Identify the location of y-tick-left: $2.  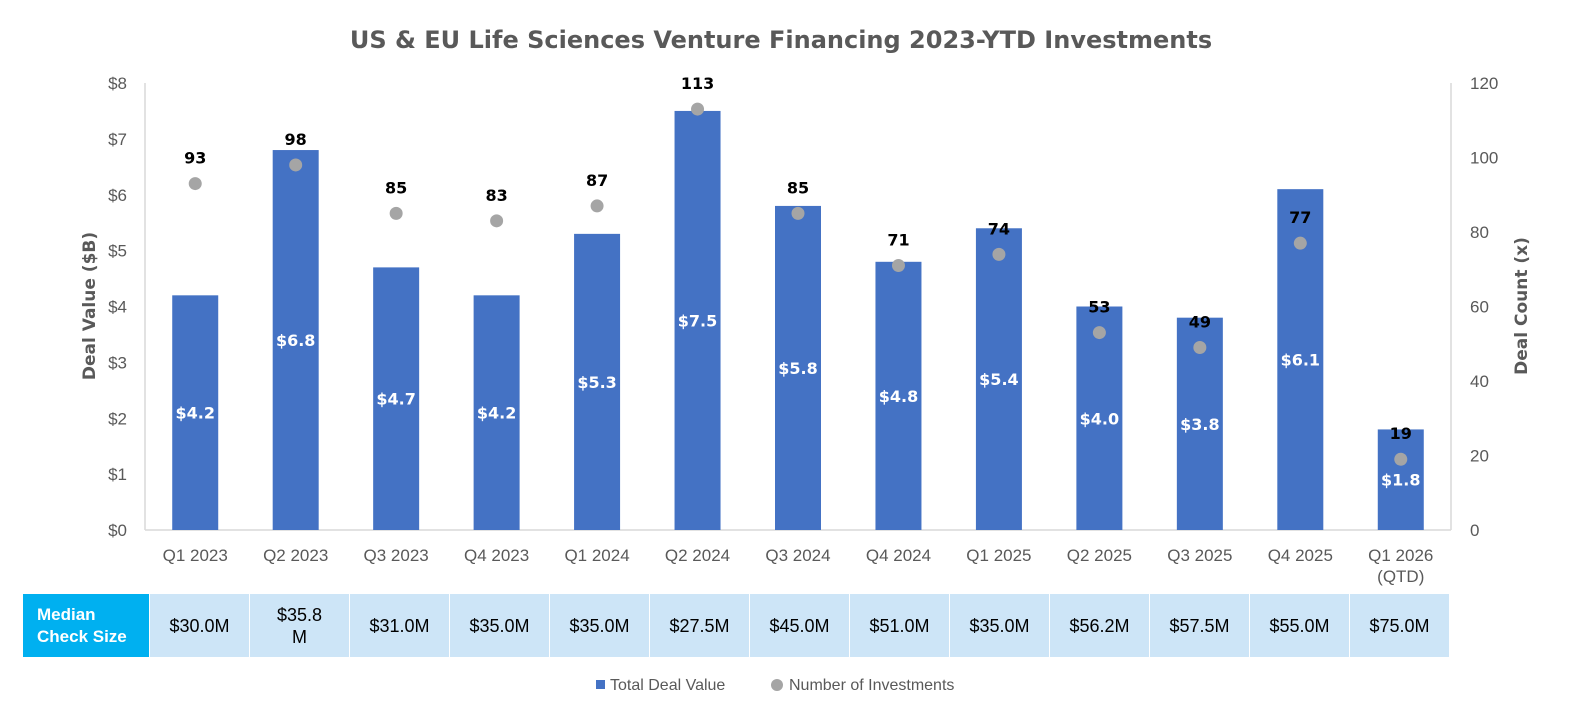
(117, 418).